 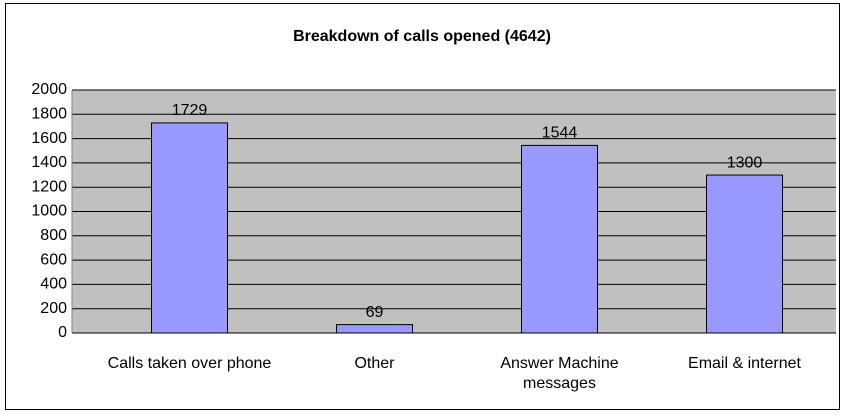 I want to click on y-tick-label: 600, so click(x=53, y=259).